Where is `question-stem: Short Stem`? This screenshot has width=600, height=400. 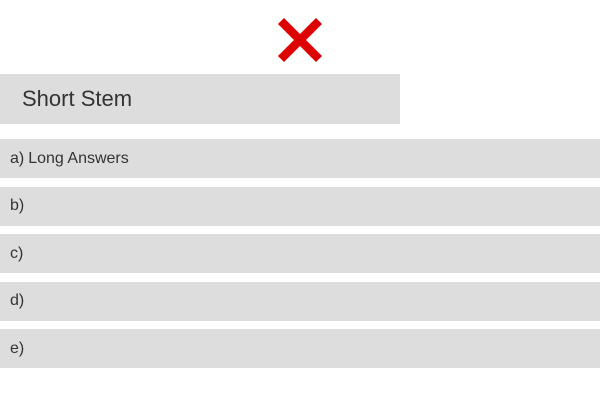
question-stem: Short Stem is located at coordinates (200, 99).